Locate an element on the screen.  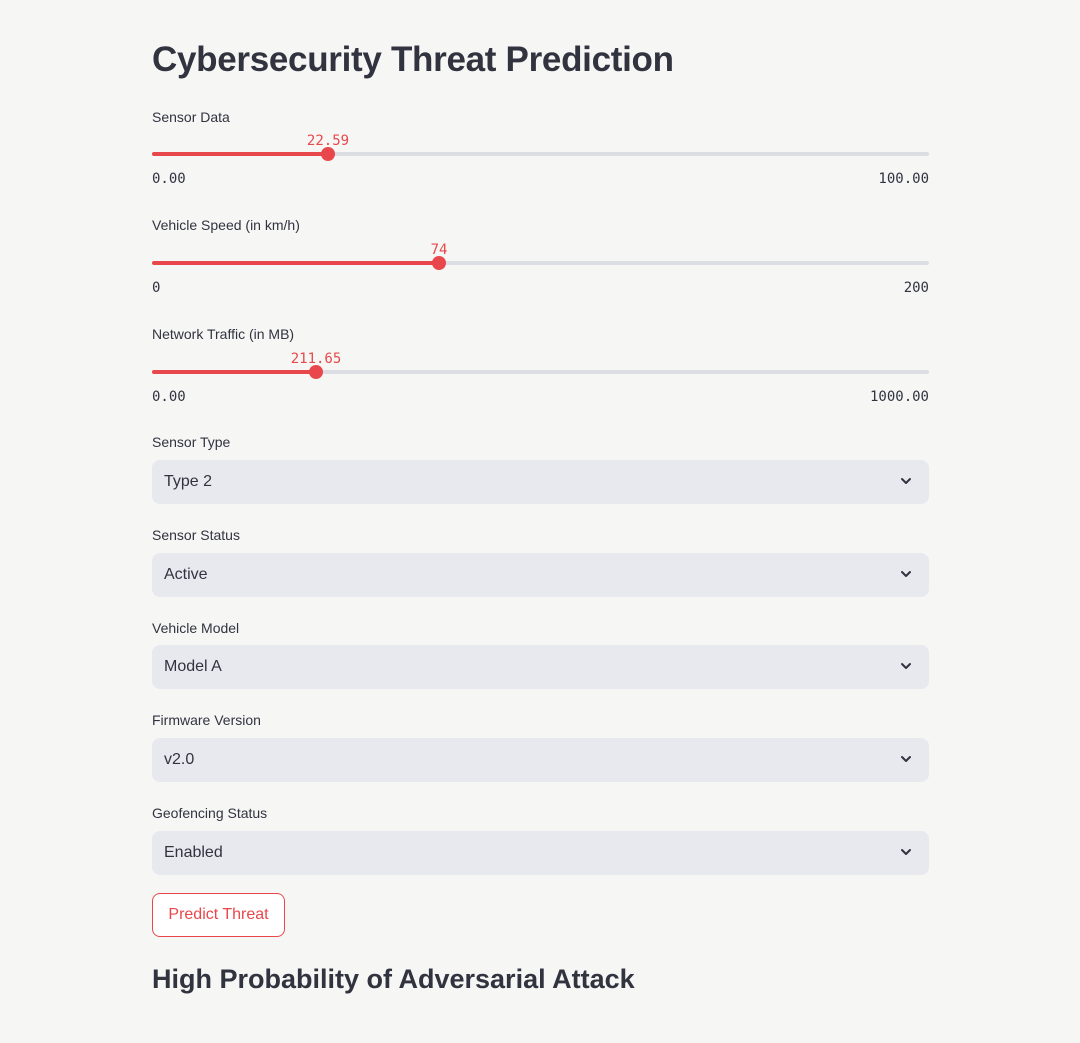
sensor-data-value: 22.59 is located at coordinates (328, 141).